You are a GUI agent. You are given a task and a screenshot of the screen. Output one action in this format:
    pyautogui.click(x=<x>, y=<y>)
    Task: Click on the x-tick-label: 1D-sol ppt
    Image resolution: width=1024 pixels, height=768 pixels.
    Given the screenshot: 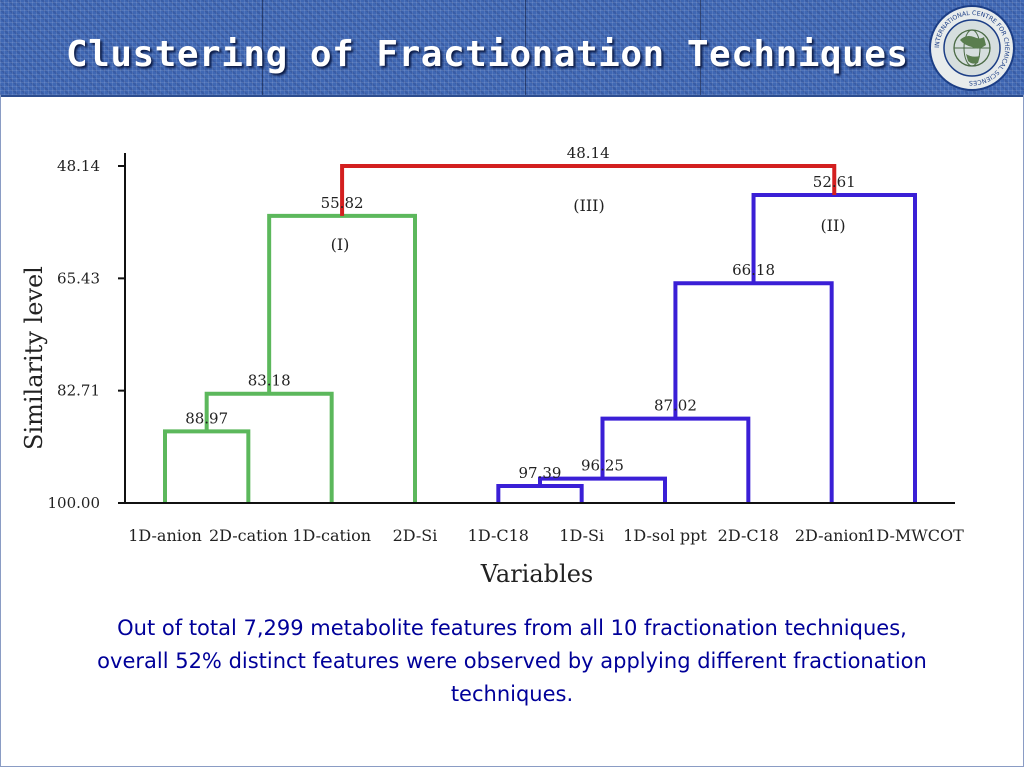 What is the action you would take?
    pyautogui.click(x=665, y=535)
    